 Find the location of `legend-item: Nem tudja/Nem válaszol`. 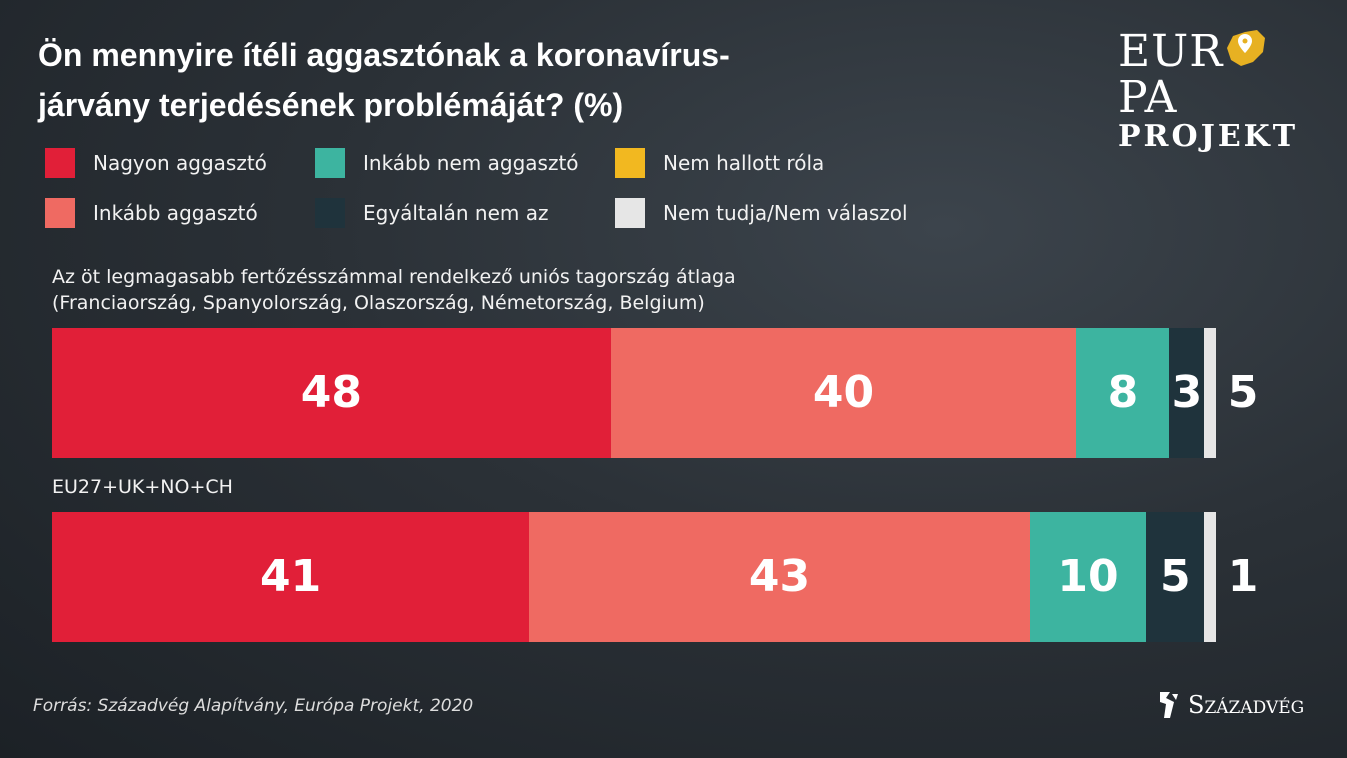

legend-item: Nem tudja/Nem válaszol is located at coordinates (761, 213).